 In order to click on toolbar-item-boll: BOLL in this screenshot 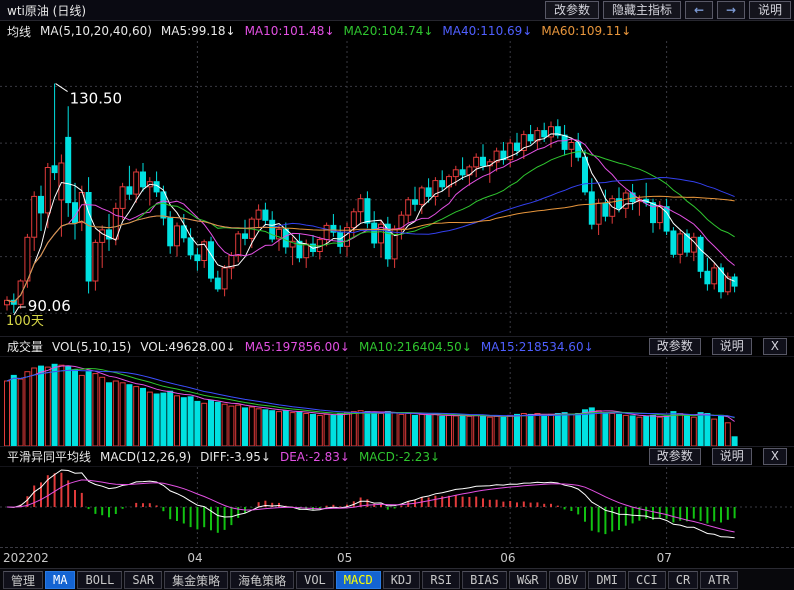, I will do `click(100, 580)`.